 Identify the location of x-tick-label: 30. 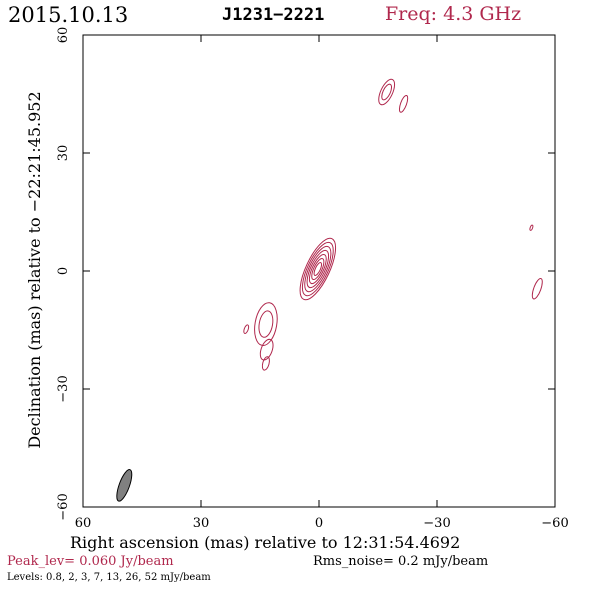
(201, 523).